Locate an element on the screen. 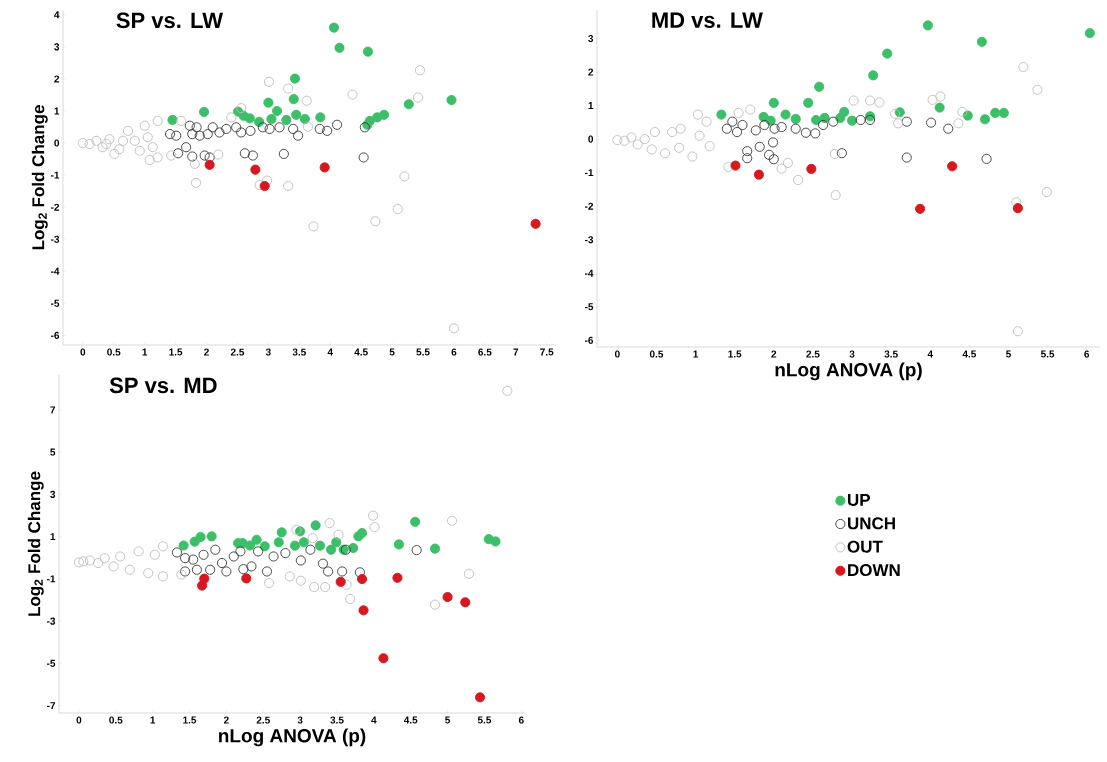 This screenshot has width=1107, height=762. legend-label: UNCH is located at coordinates (871, 523).